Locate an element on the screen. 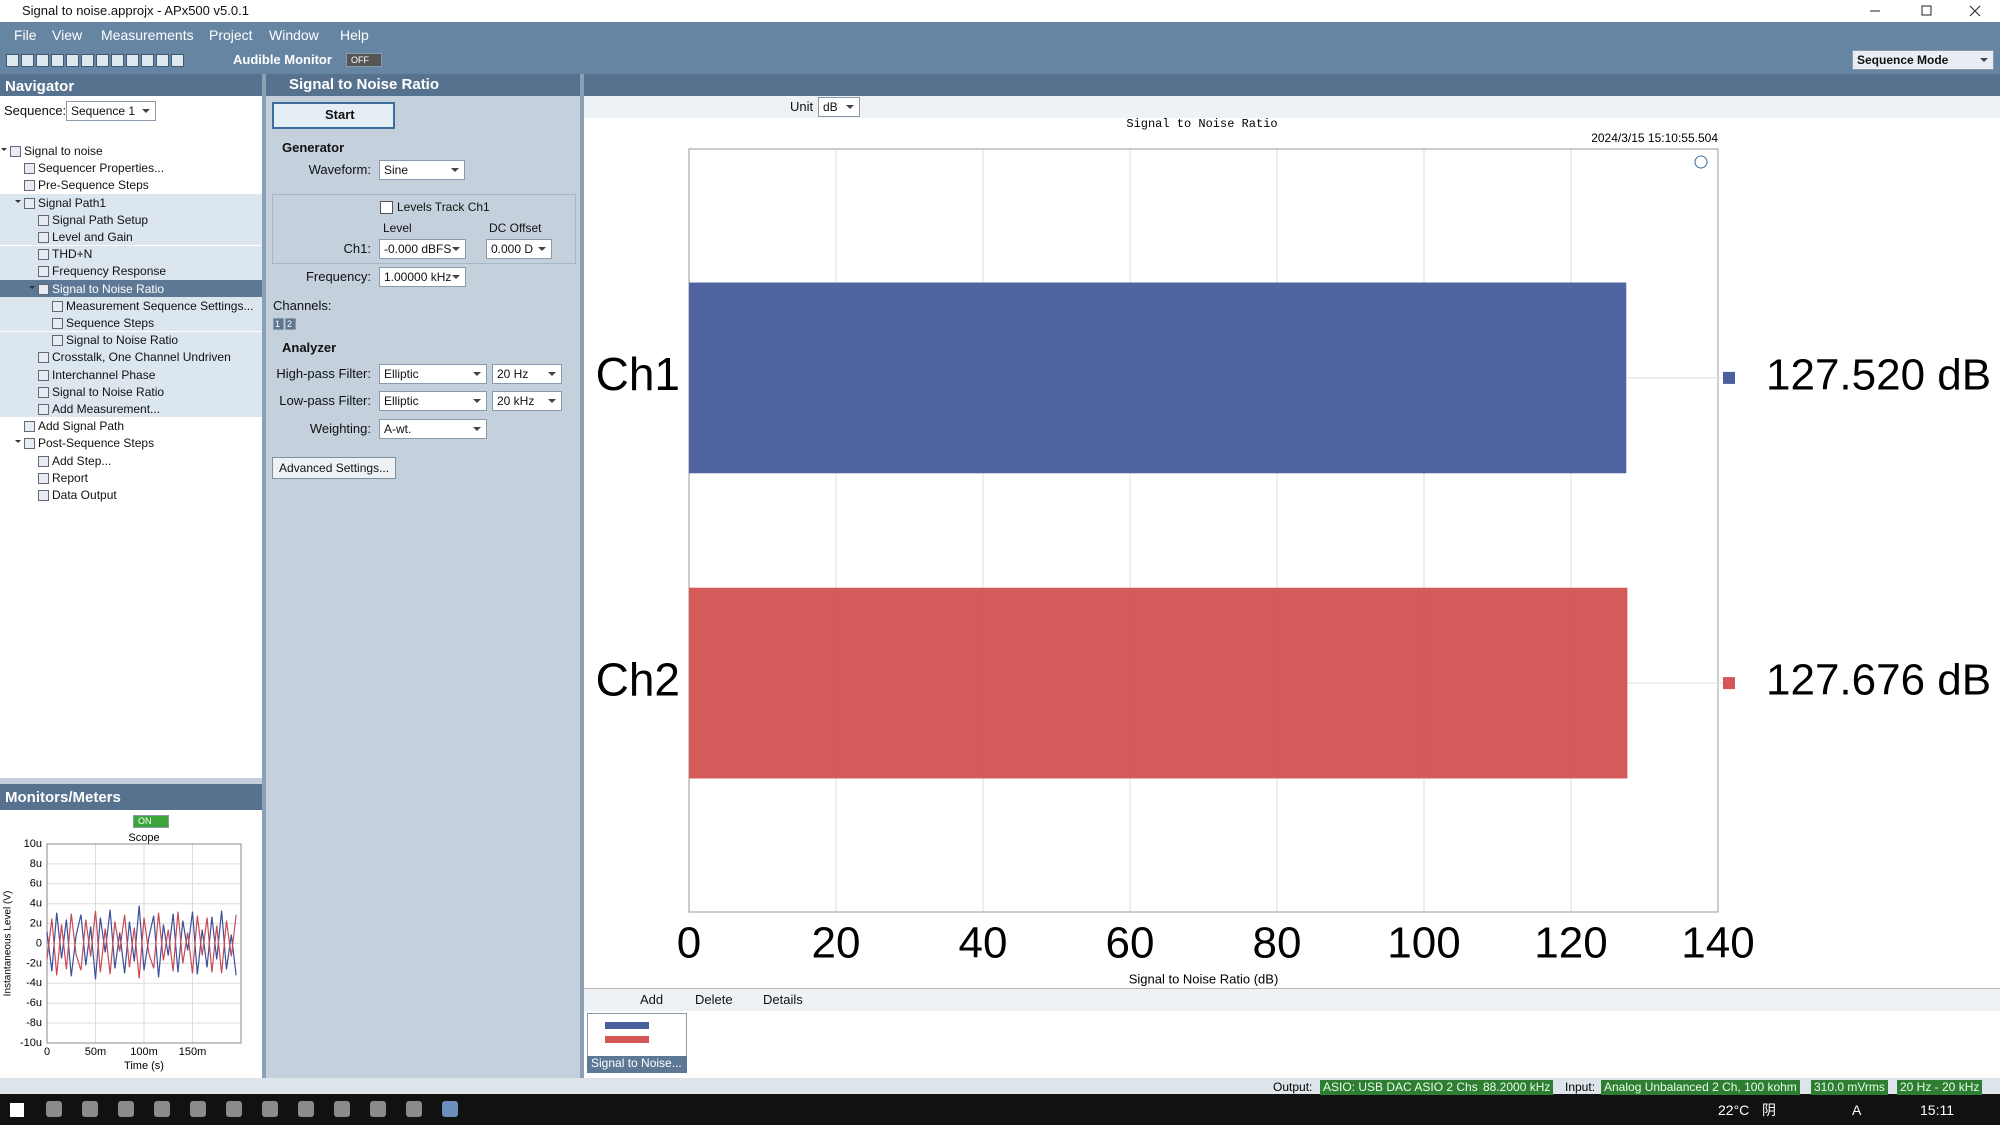 The image size is (2000, 1125). start-button is located at coordinates (333, 115).